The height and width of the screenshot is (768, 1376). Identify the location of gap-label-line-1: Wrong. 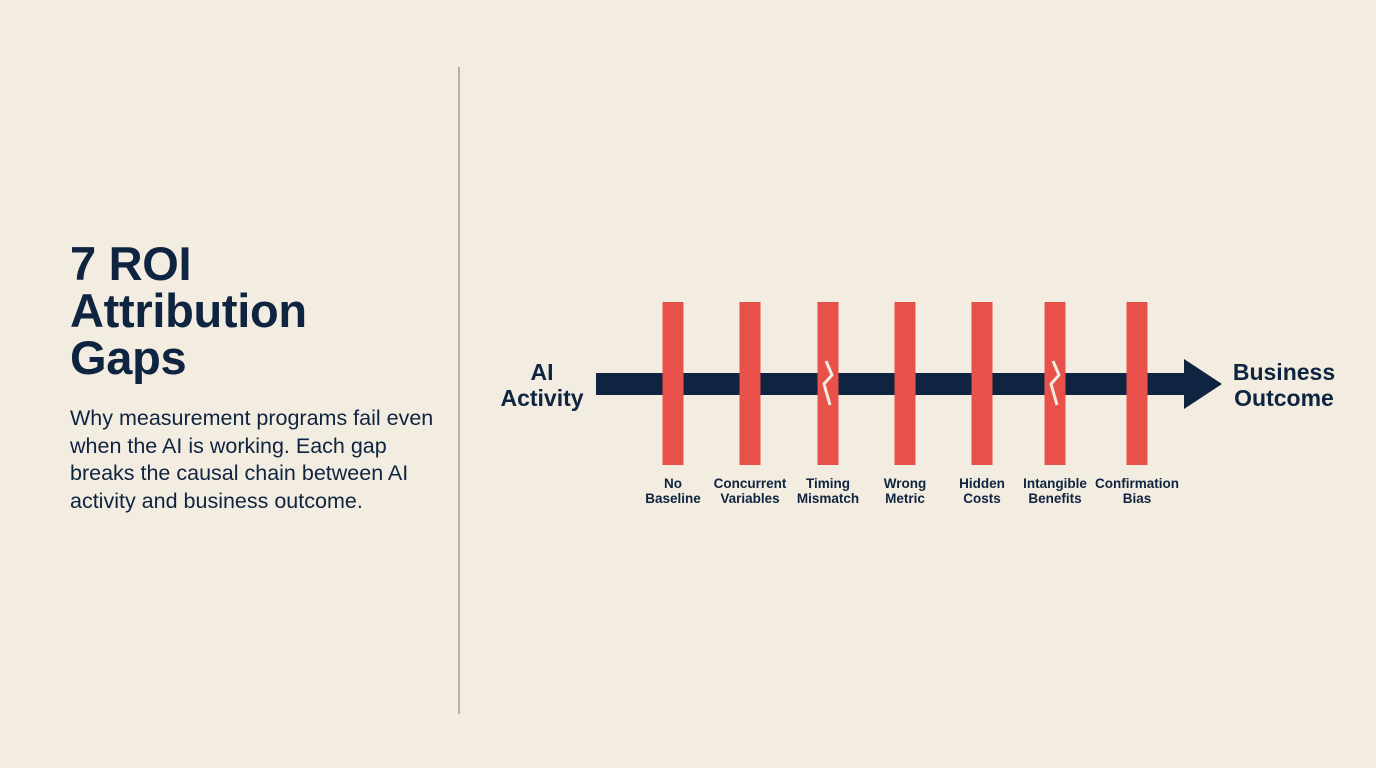
(905, 483).